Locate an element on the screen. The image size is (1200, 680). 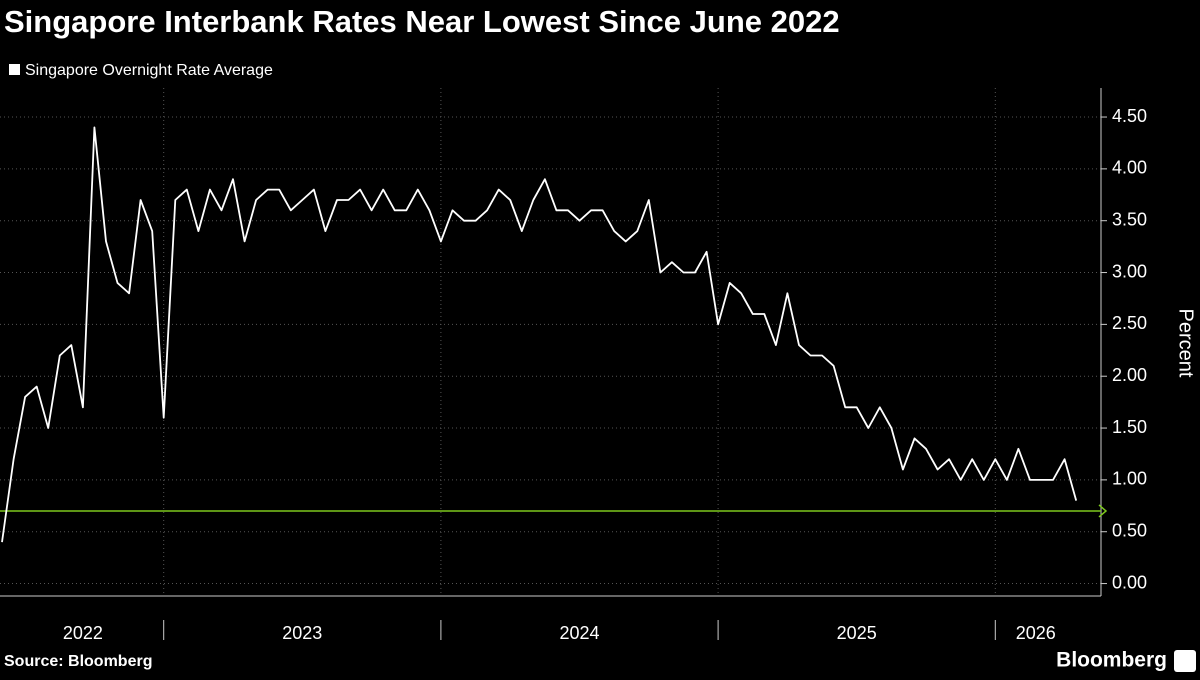
legend-swatch is located at coordinates (14, 69).